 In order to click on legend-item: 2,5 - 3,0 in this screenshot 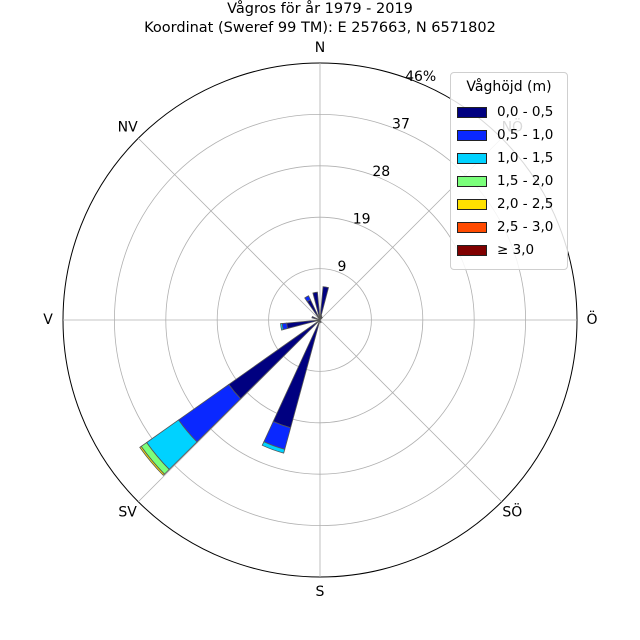, I will do `click(505, 227)`.